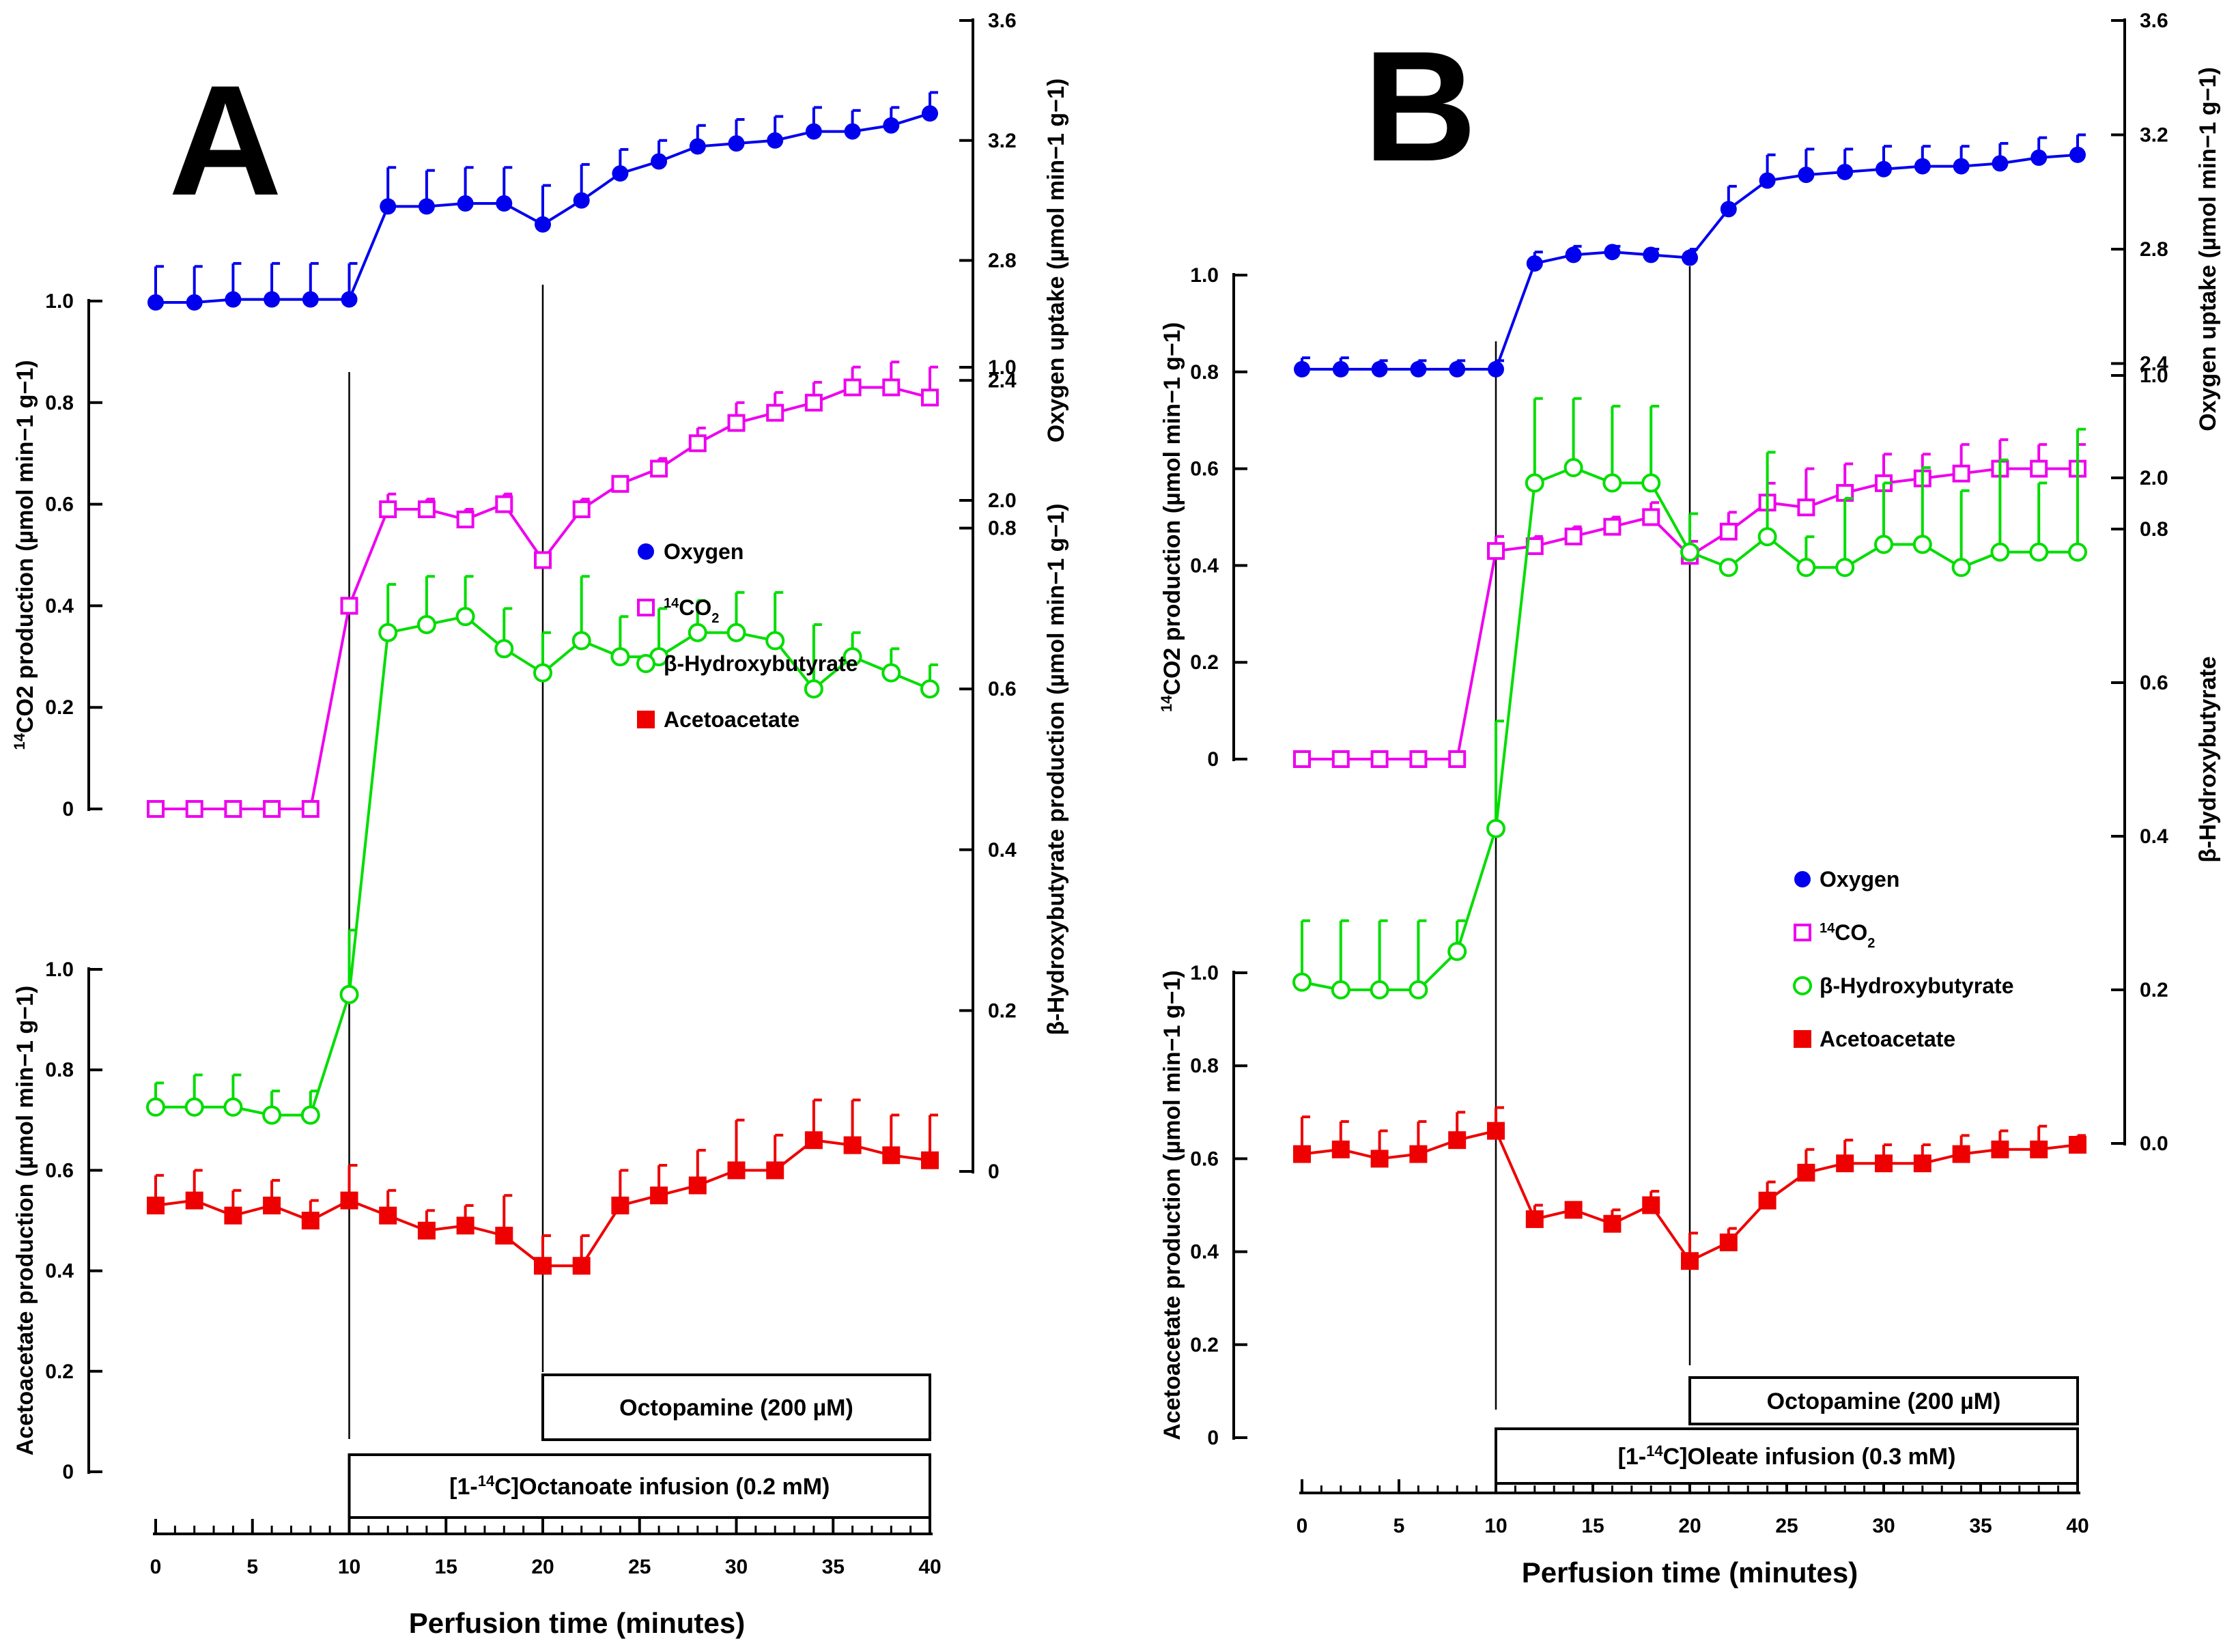  Describe the element at coordinates (25, 1220) in the screenshot. I see `y-axis-title: Acetoacetate production (µmol min−1 g−1)` at that location.